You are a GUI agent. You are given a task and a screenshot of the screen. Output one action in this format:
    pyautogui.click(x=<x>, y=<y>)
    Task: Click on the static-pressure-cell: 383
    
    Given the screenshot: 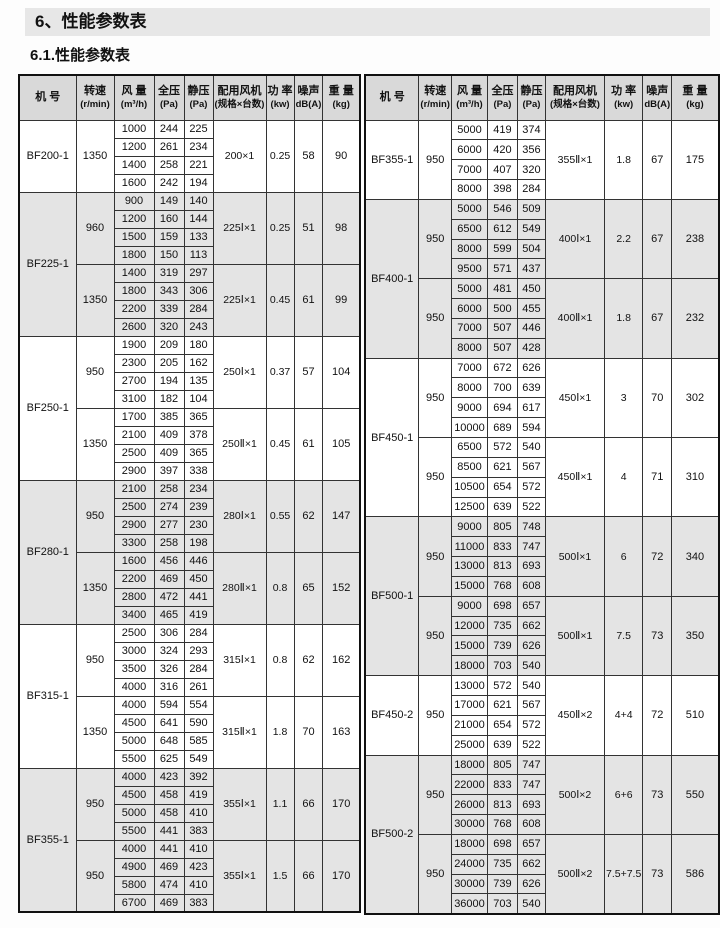 What is the action you would take?
    pyautogui.click(x=198, y=903)
    